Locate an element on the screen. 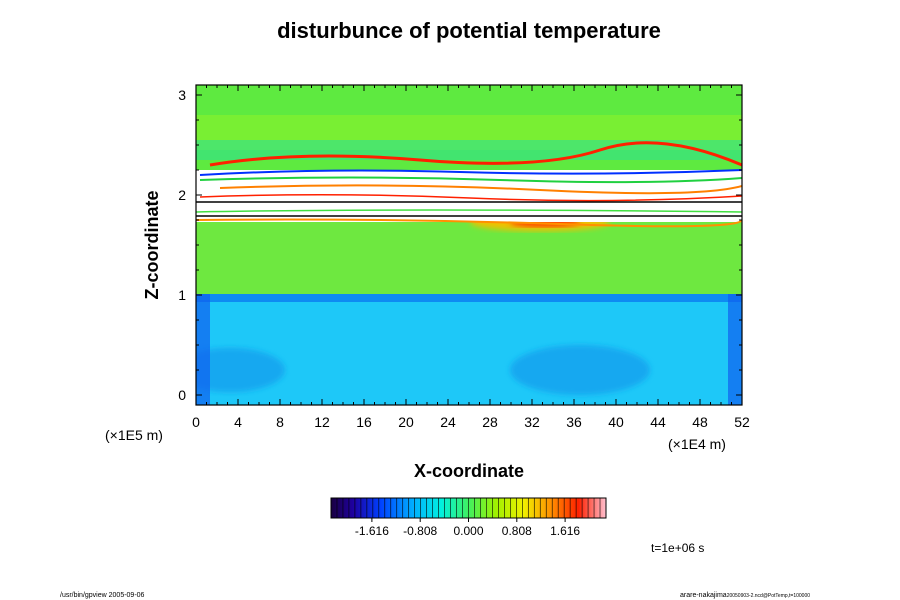 This screenshot has height=600, width=900. x-tick-label: 44 is located at coordinates (658, 422).